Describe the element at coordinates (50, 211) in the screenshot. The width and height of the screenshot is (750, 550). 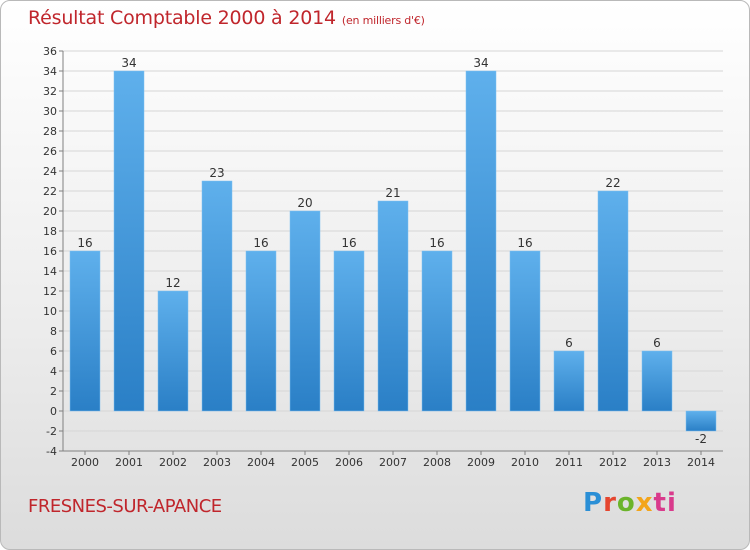
I see `y-tick-label: 20` at that location.